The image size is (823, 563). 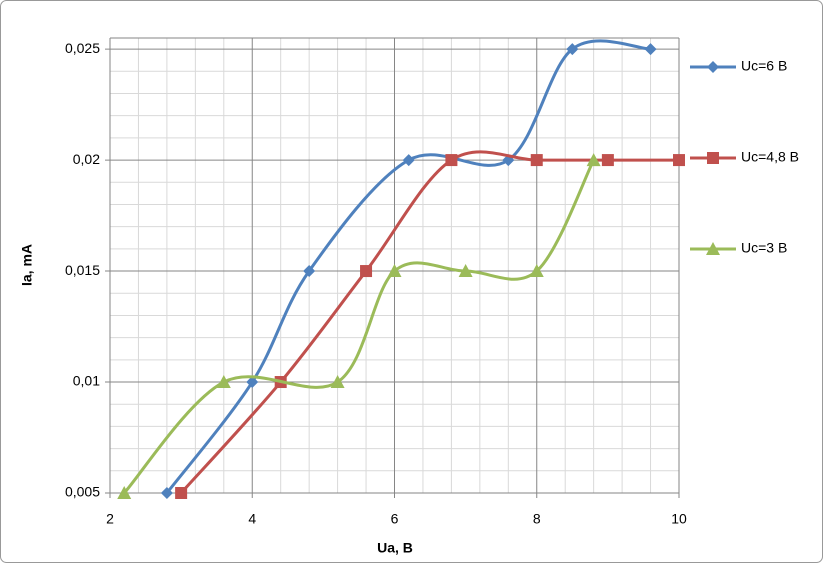 What do you see at coordinates (537, 519) in the screenshot?
I see `x-tick-label: 8` at bounding box center [537, 519].